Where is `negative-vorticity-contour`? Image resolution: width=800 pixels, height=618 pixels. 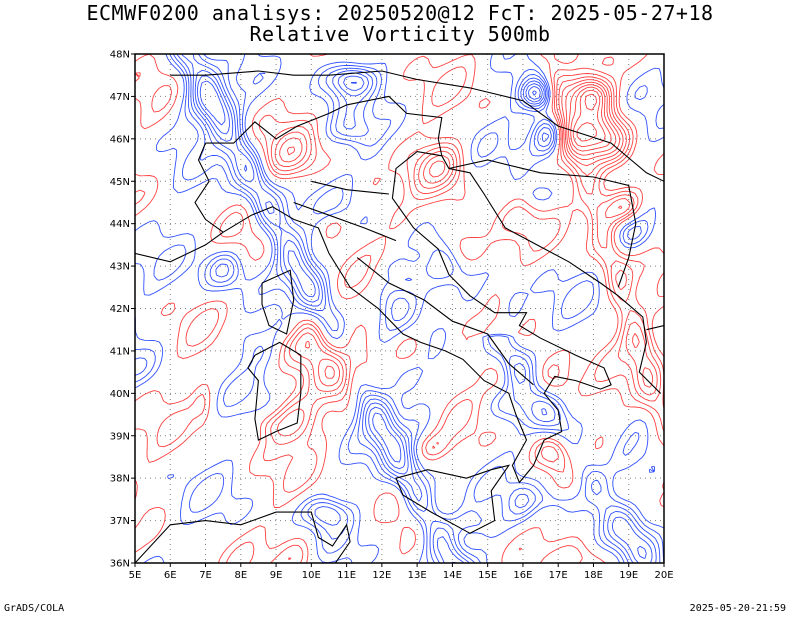 negative-vorticity-contour is located at coordinates (368, 103).